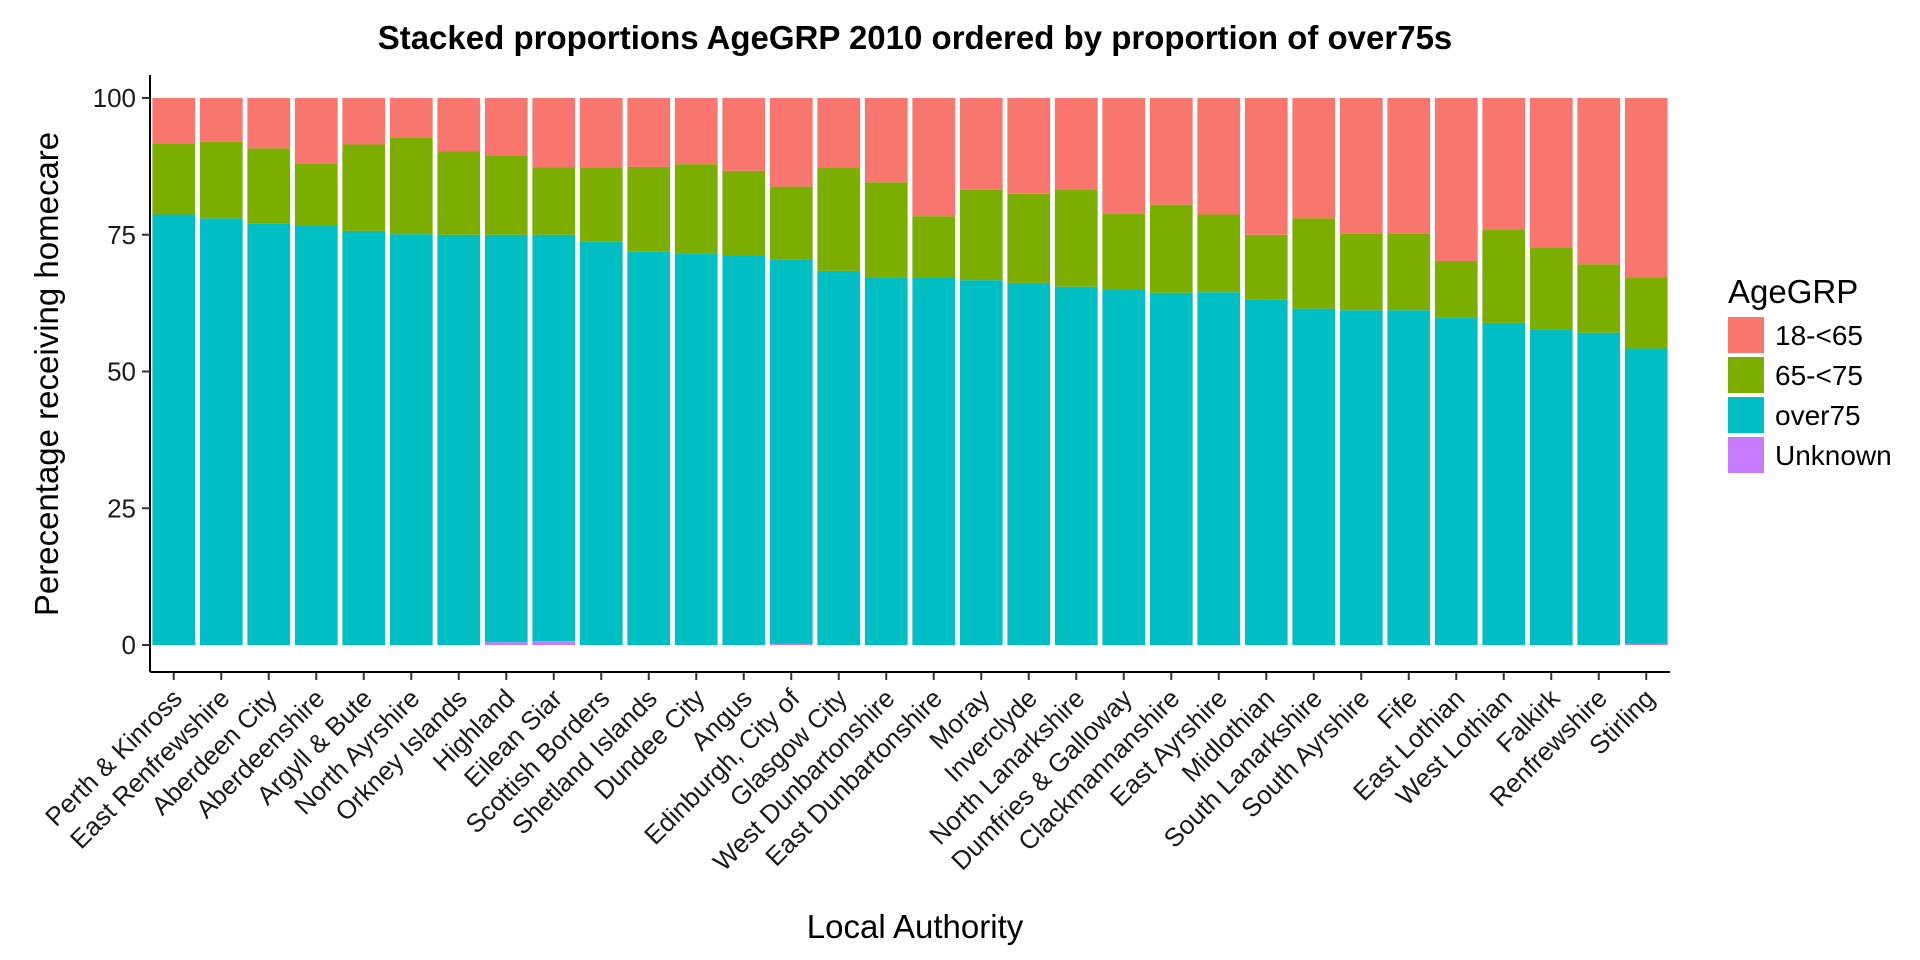  Describe the element at coordinates (1746, 455) in the screenshot. I see `legend-key-Unknown` at that location.